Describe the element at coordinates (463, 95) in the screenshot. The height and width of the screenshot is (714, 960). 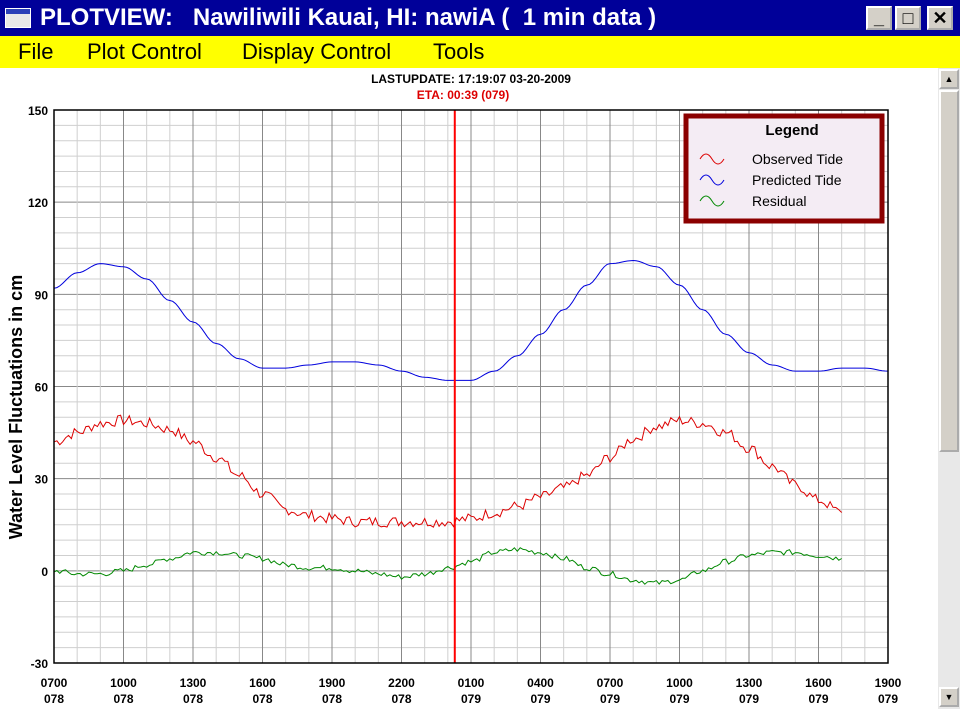
I see `eta-text: ETA: 00:39 (079)` at that location.